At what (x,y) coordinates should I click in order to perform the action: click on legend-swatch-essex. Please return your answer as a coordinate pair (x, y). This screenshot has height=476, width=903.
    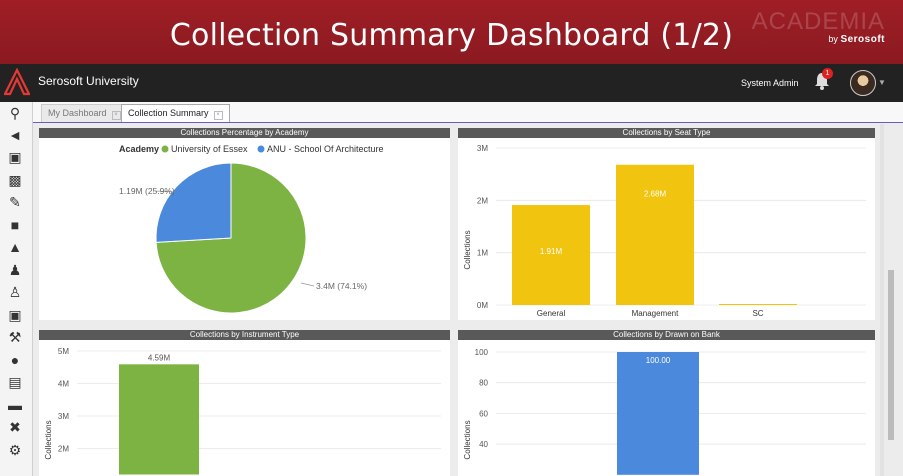
    Looking at the image, I should click on (165, 149).